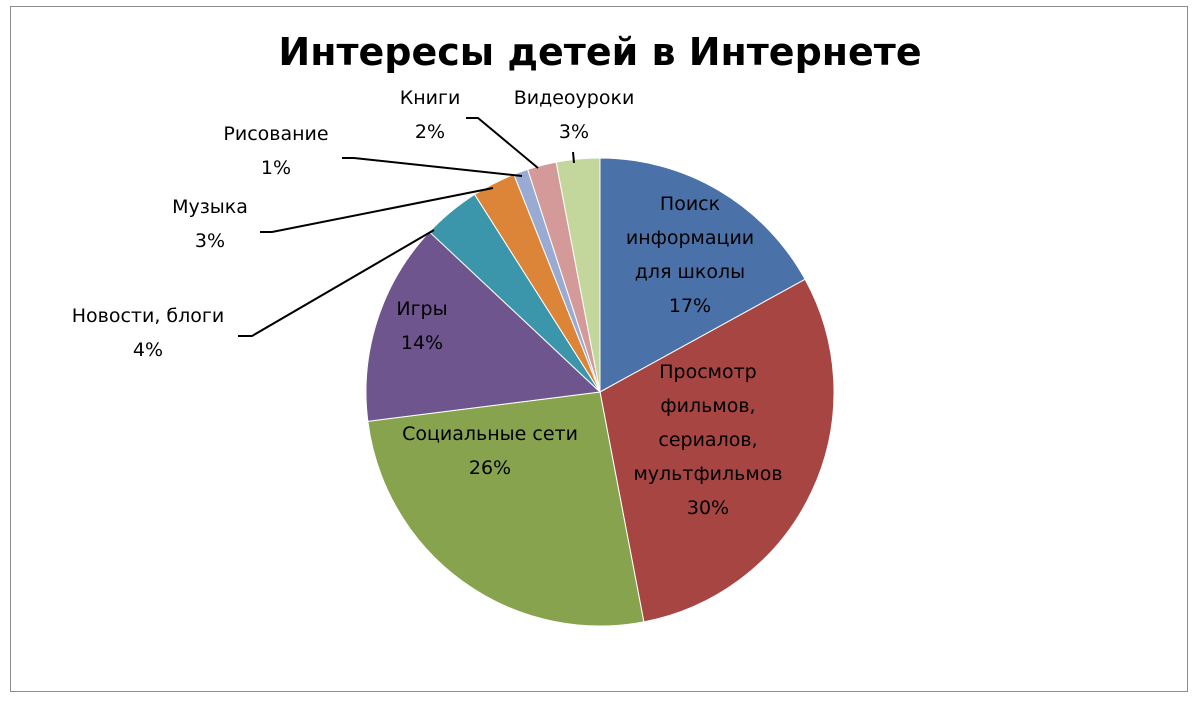 The image size is (1200, 705). What do you see at coordinates (430, 115) in the screenshot?
I see `slice-label-7: Книги 2%` at bounding box center [430, 115].